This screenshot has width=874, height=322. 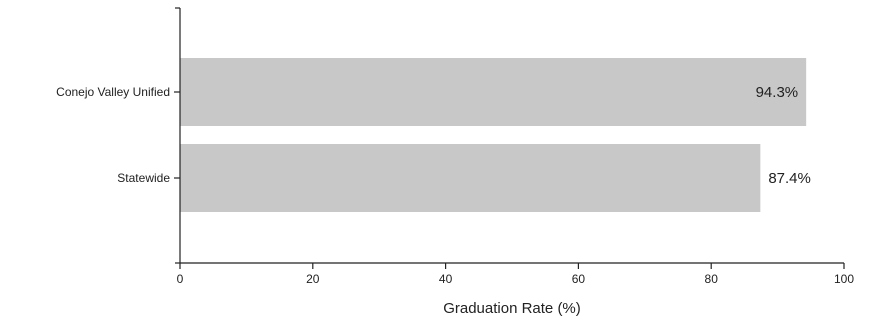 What do you see at coordinates (579, 279) in the screenshot?
I see `x-tick-label-3: 60` at bounding box center [579, 279].